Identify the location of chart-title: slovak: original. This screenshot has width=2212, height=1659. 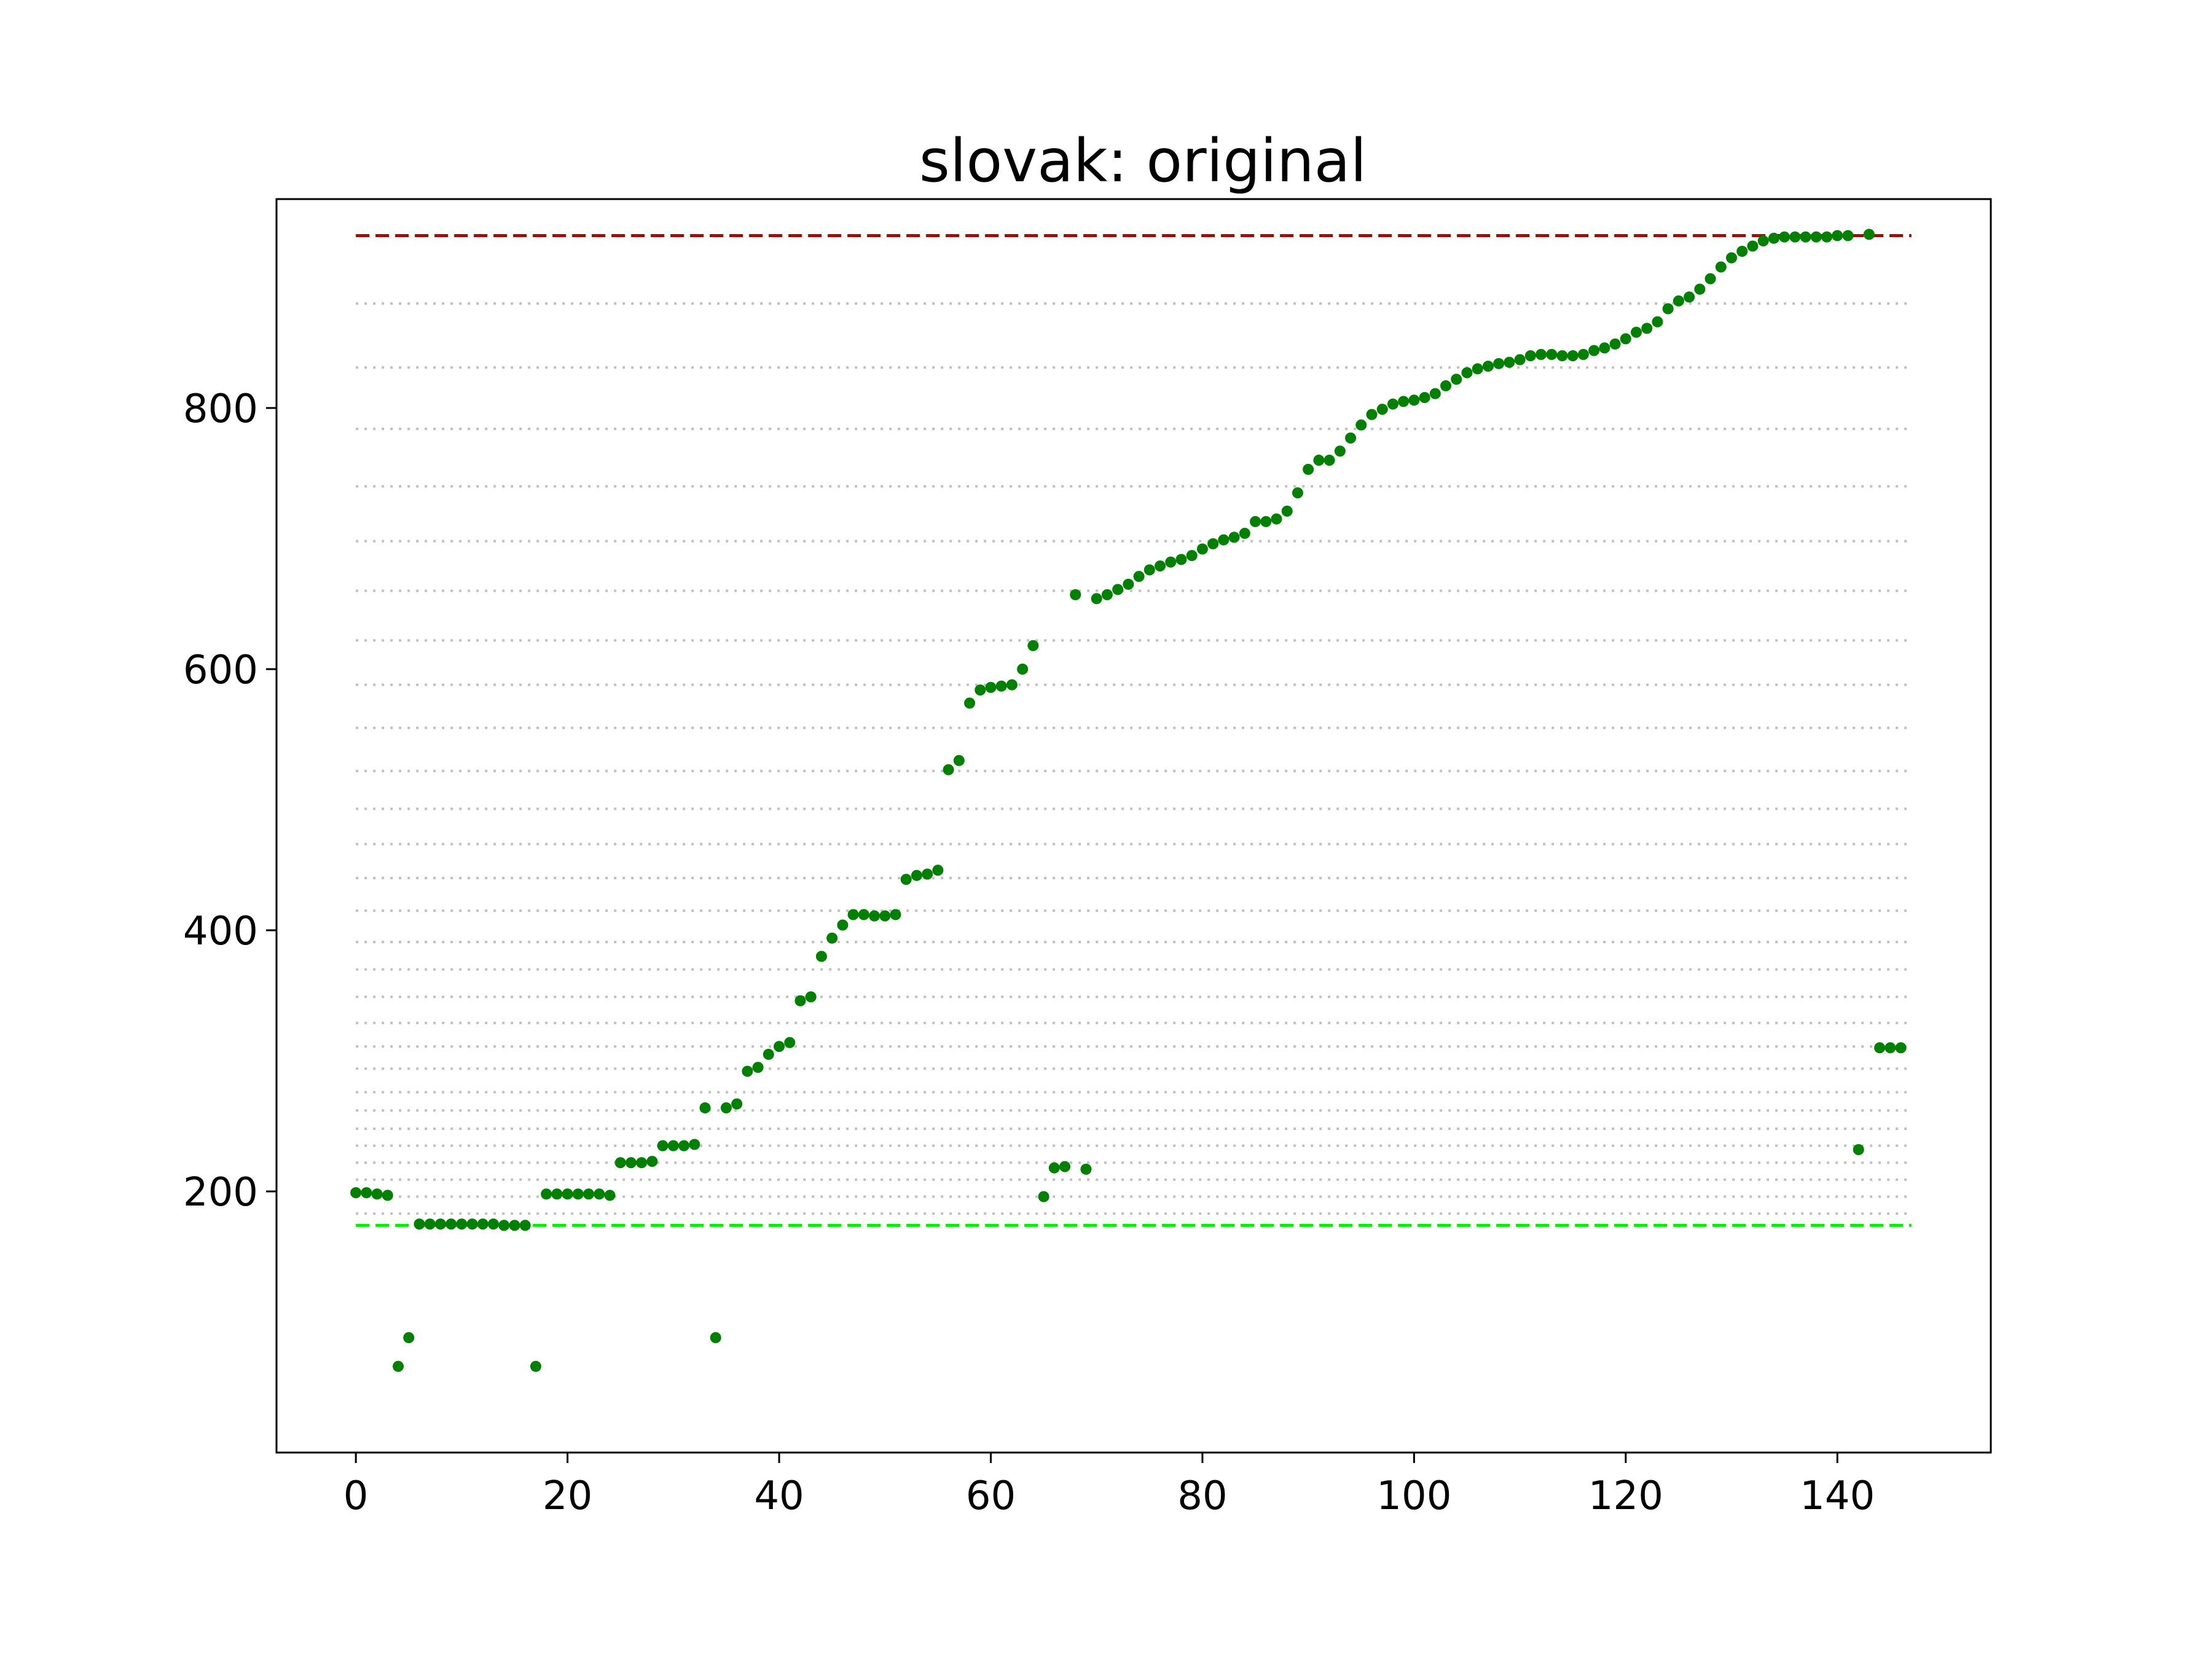
(1143, 161).